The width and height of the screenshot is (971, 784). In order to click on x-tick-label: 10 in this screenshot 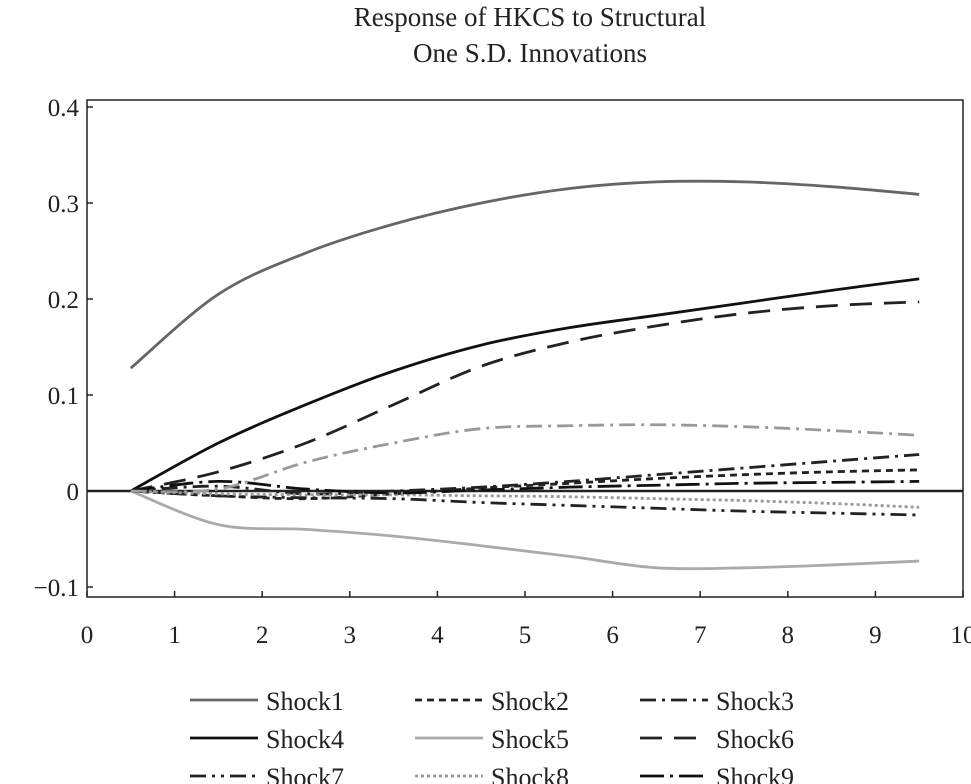, I will do `click(961, 635)`.